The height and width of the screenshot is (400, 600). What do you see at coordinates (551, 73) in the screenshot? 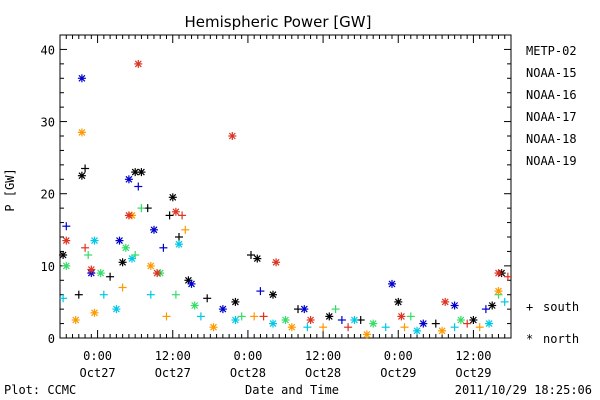
I see `legend-item-noaa-15: NOAA-15` at bounding box center [551, 73].